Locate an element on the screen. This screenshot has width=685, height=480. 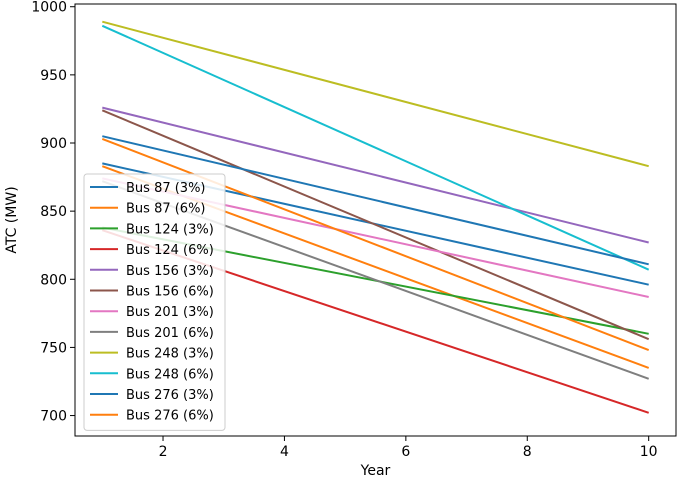
y-tick-label: 850 is located at coordinates (53, 212).